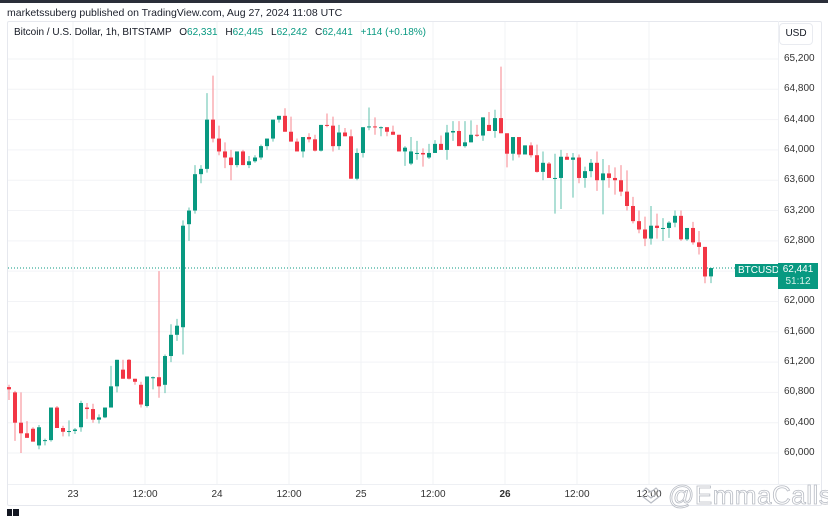  What do you see at coordinates (759, 270) in the screenshot?
I see `symbol-price-tag: BTCUSD` at bounding box center [759, 270].